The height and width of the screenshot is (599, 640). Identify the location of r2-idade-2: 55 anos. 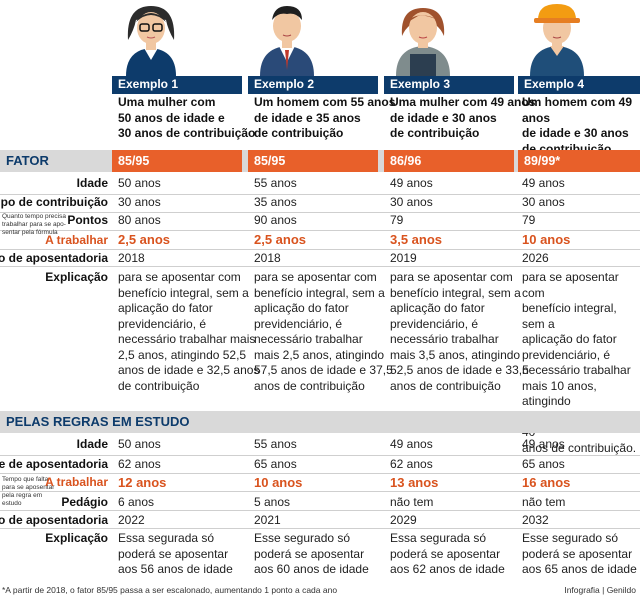
(275, 444).